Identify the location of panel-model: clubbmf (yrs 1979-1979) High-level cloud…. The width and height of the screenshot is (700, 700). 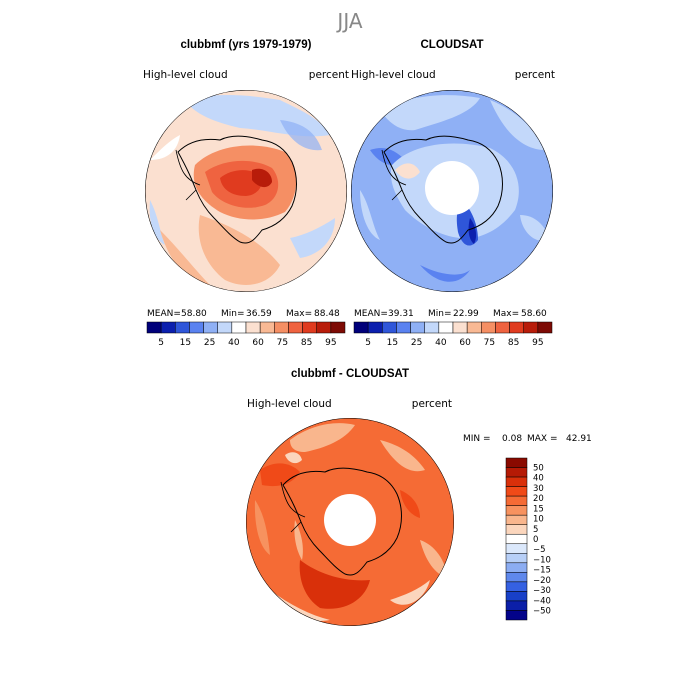
(246, 193).